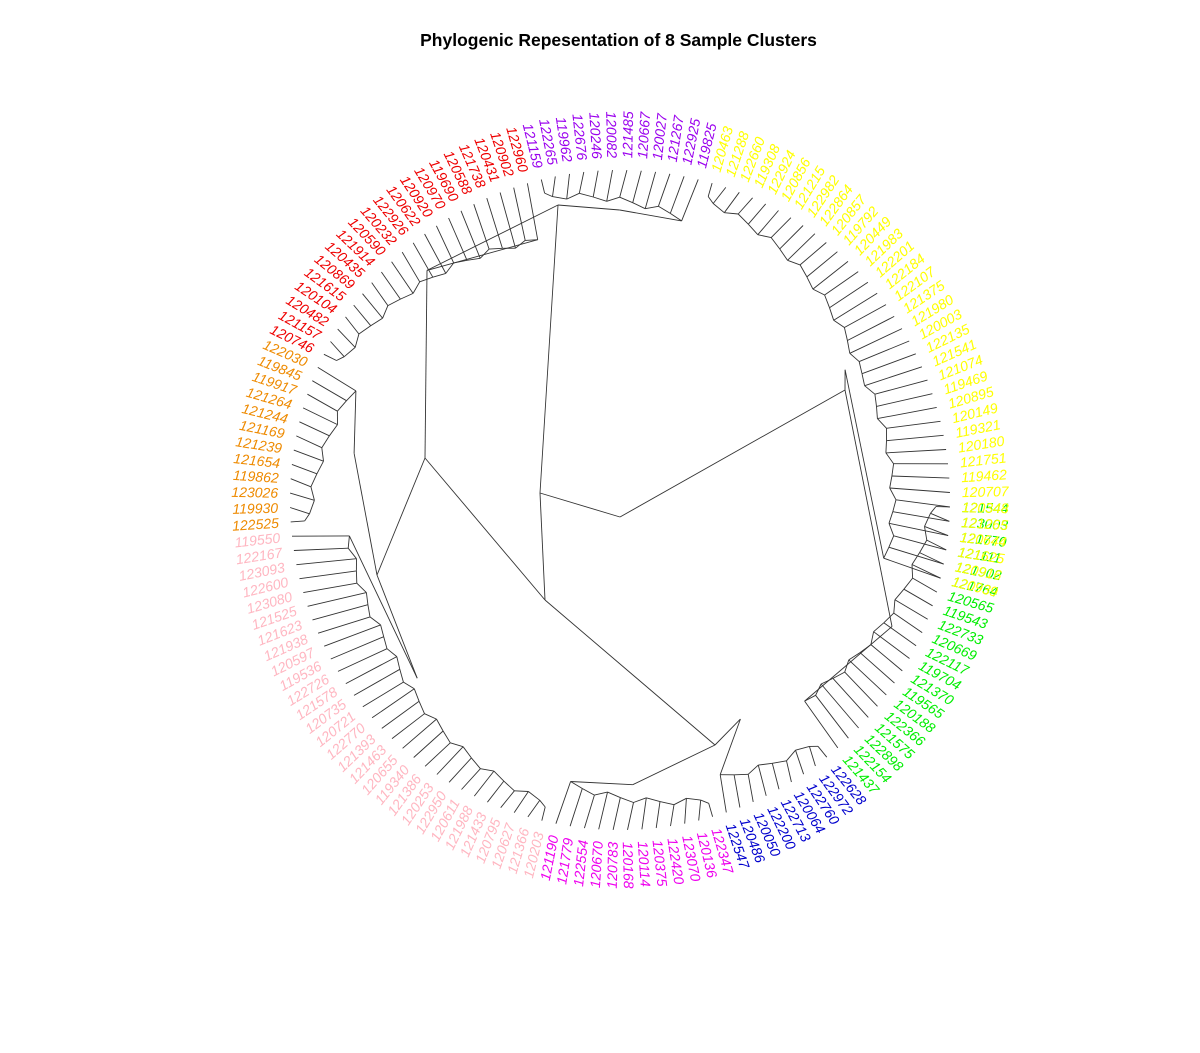 The height and width of the screenshot is (1053, 1200). Describe the element at coordinates (260, 555) in the screenshot. I see `leaf-label: 122167` at that location.